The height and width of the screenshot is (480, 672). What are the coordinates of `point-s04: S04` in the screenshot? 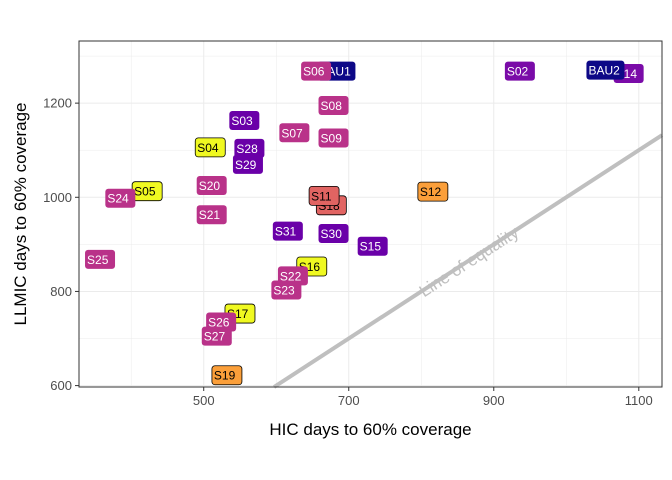 It's located at (210, 147).